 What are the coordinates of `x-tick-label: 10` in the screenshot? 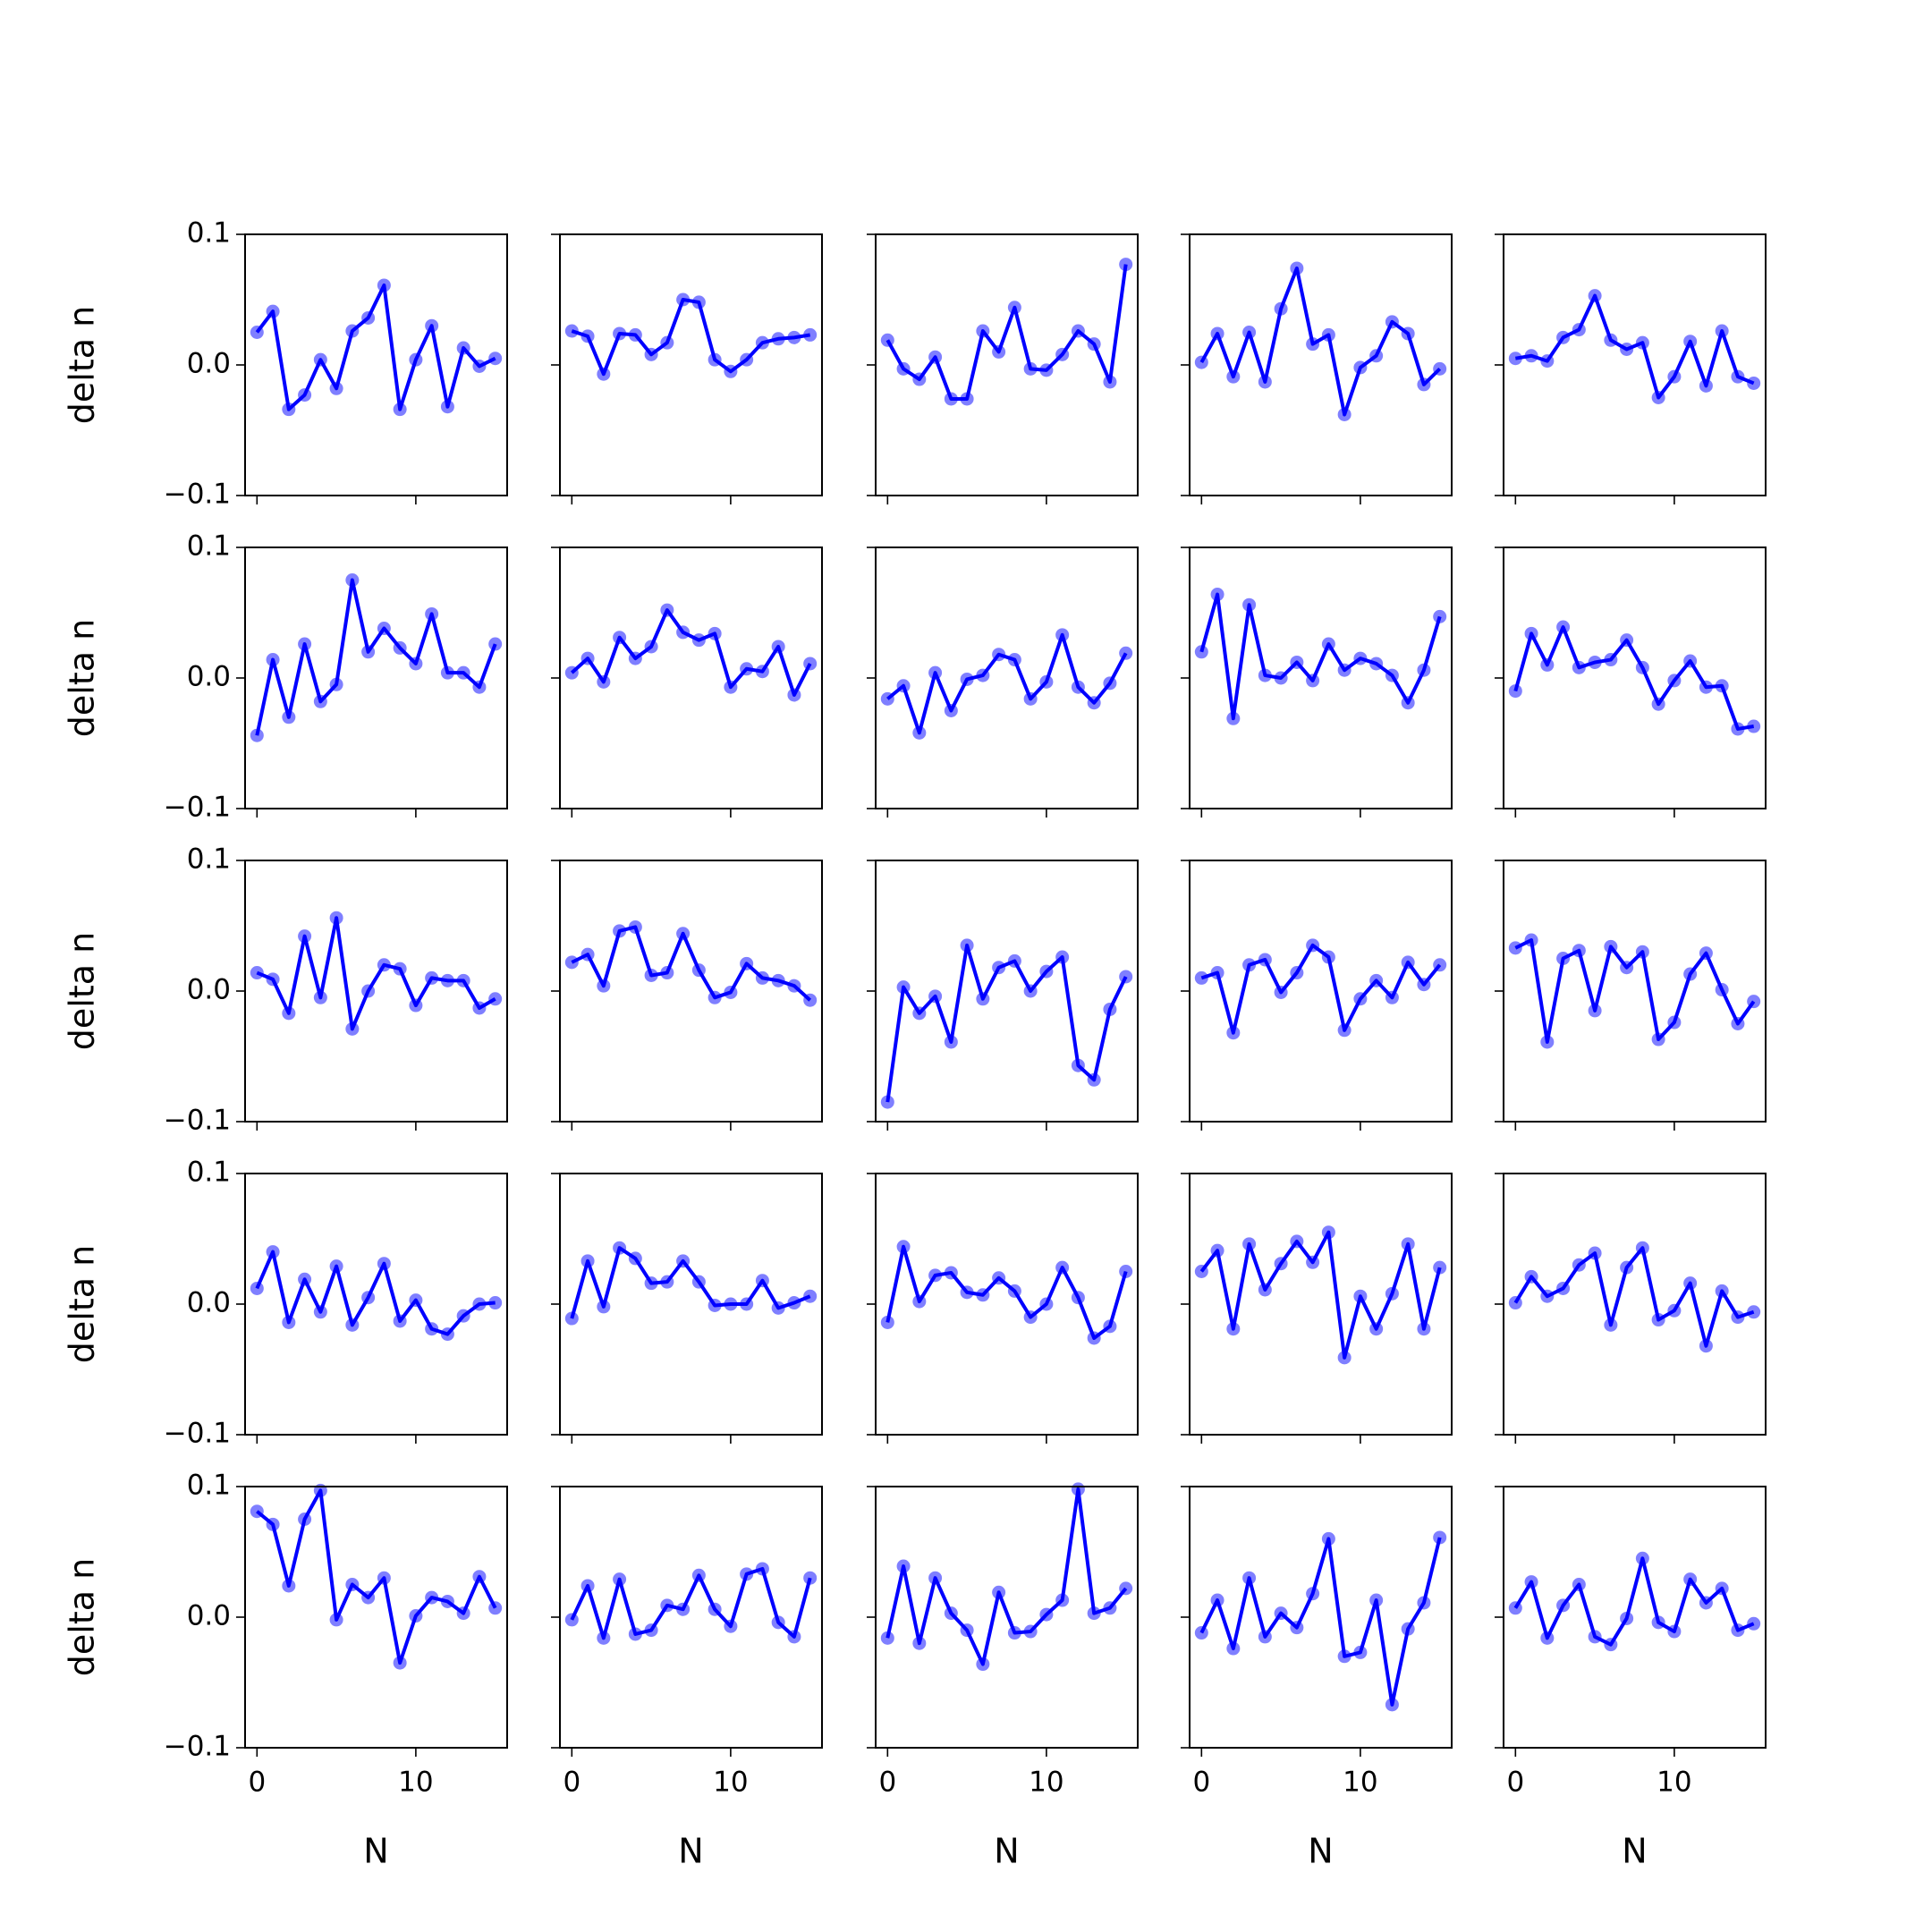 It's located at (1046, 1783).